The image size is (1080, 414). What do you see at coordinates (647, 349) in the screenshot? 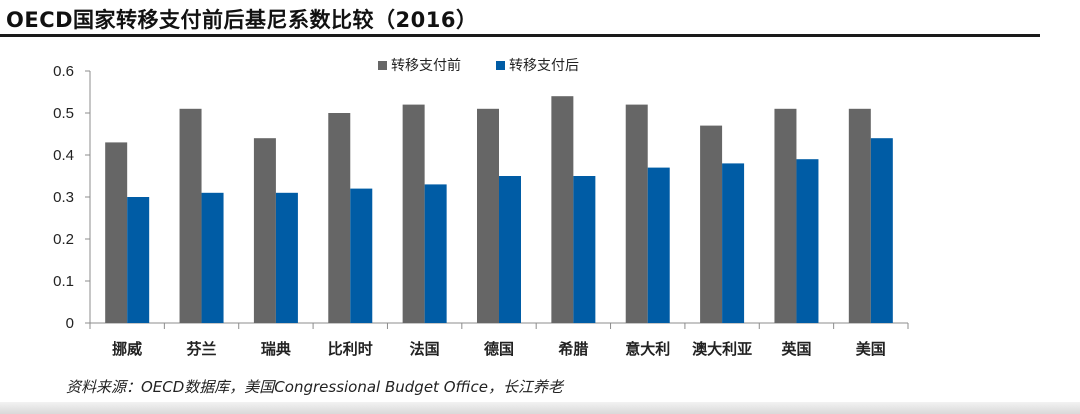
I see `x-category-label: 意大利` at bounding box center [647, 349].